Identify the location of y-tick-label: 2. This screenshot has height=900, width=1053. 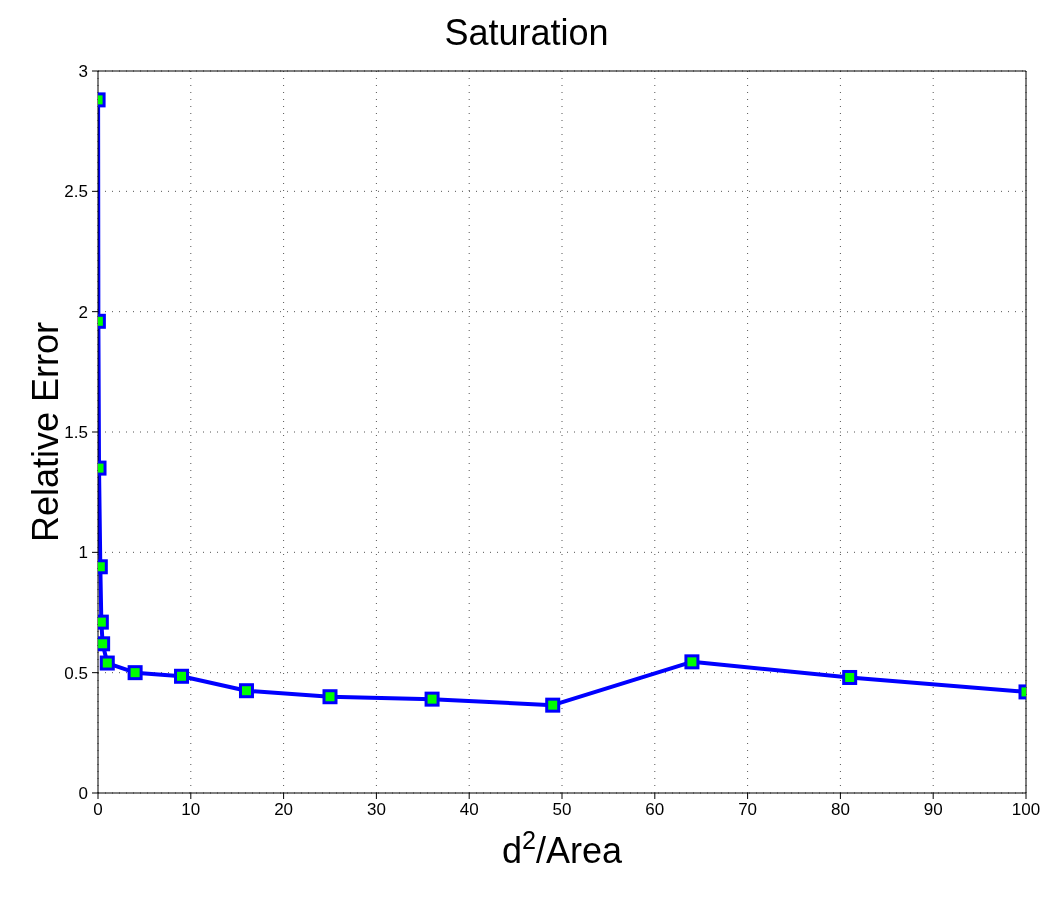
(83, 312).